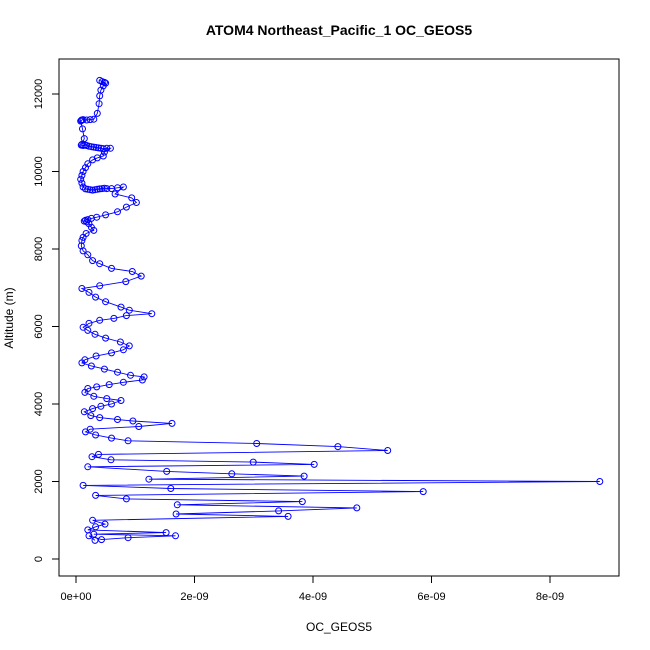 The width and height of the screenshot is (650, 650). Describe the element at coordinates (39, 326) in the screenshot. I see `y-tick-label: 6000` at that location.